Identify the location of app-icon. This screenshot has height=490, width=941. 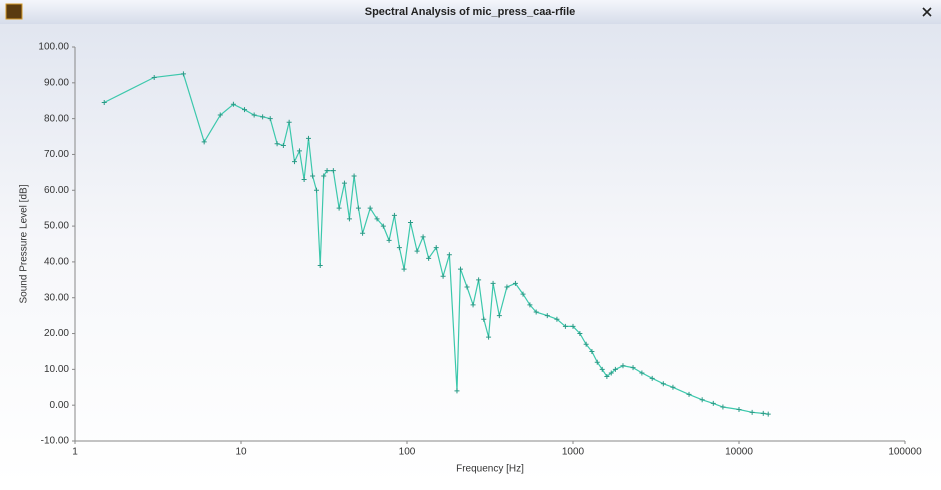
(14, 11).